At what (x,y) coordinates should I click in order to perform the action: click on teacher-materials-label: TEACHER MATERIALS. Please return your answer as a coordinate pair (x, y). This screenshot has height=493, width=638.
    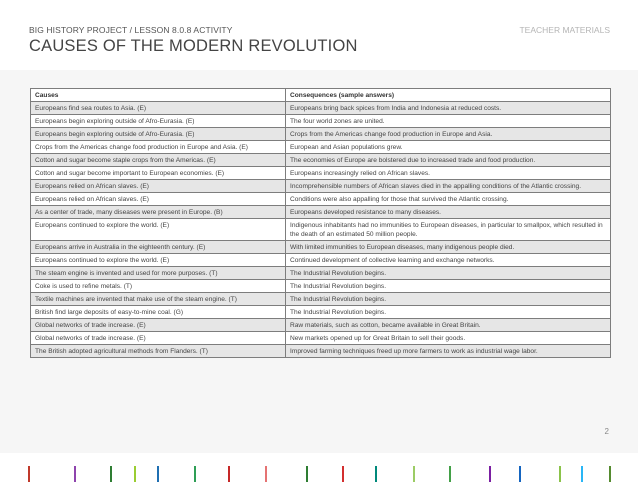
    Looking at the image, I should click on (564, 30).